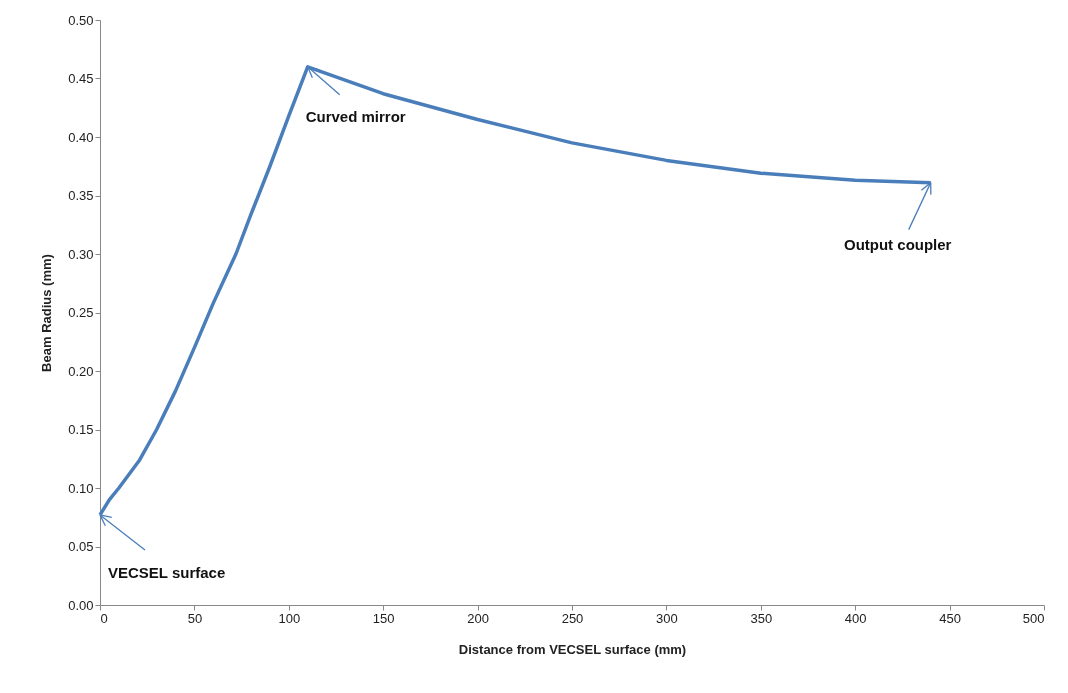  Describe the element at coordinates (81, 137) in the screenshot. I see `y-tick-label: 0.40` at that location.